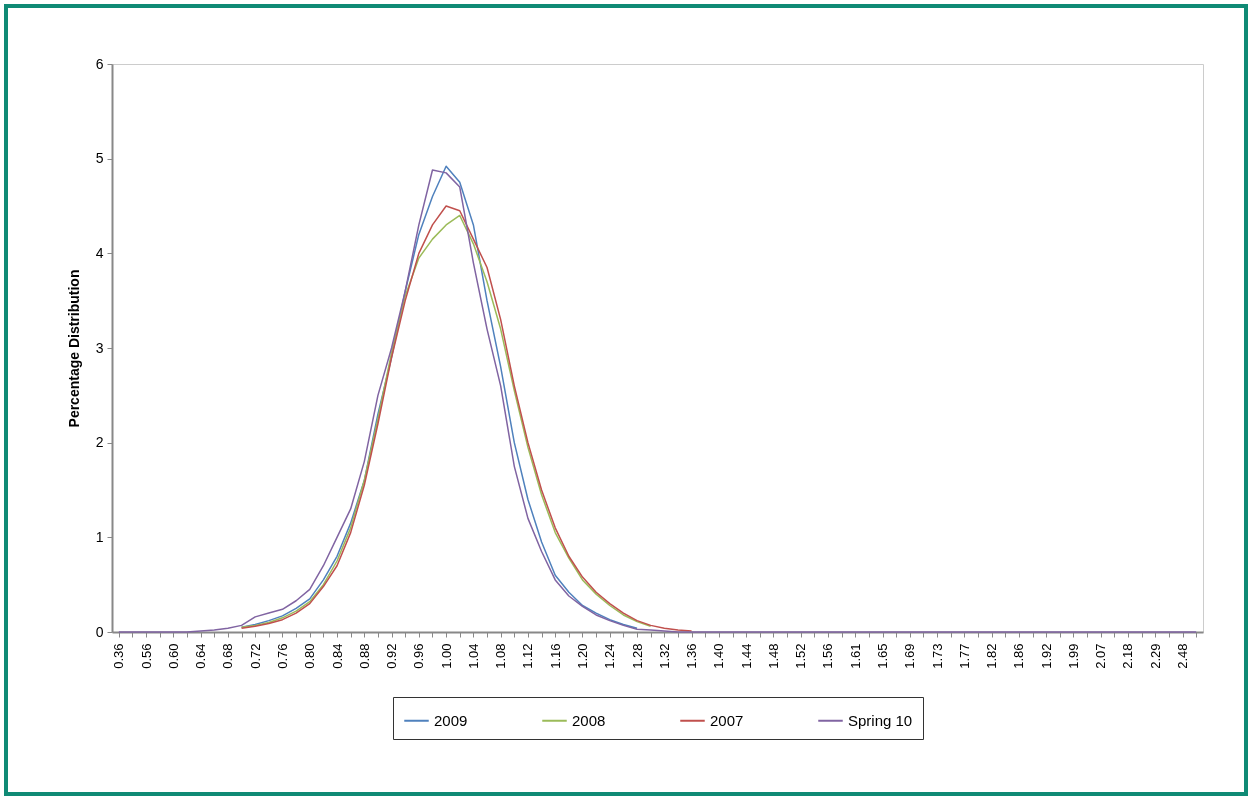  Describe the element at coordinates (173, 656) in the screenshot. I see `x-tick-label: 0.60` at that location.